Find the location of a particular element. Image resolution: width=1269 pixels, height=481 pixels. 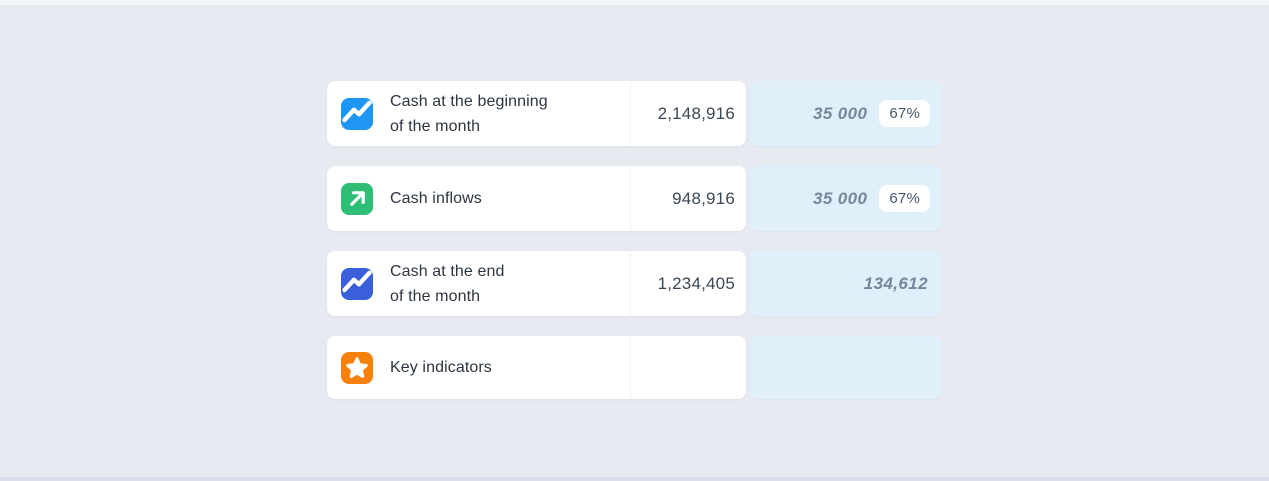

amount-cell: 1,234,405 is located at coordinates (696, 283).